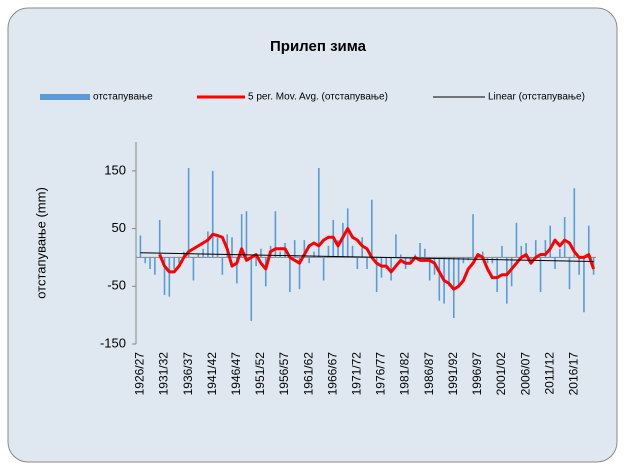 Image resolution: width=627 pixels, height=476 pixels. Describe the element at coordinates (212, 374) in the screenshot. I see `x-tick-label: 1941/42` at that location.